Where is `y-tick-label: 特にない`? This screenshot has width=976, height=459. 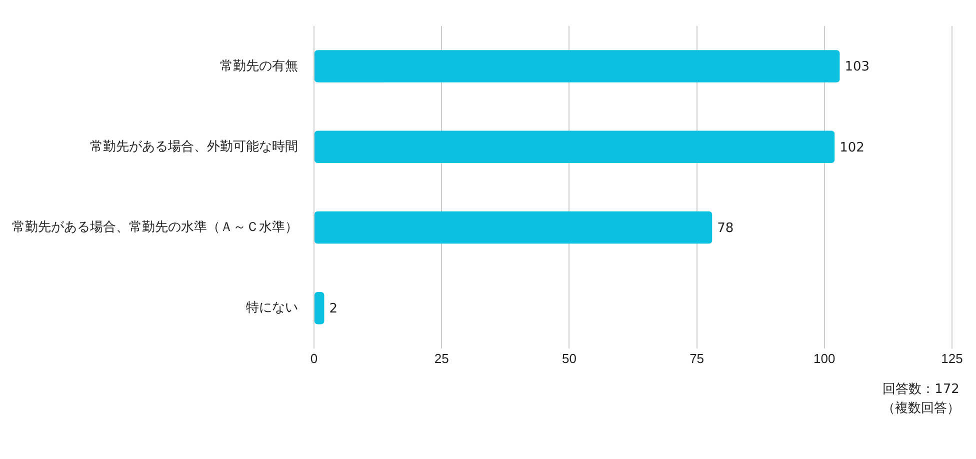 y-tick-label: 特にない is located at coordinates (272, 307).